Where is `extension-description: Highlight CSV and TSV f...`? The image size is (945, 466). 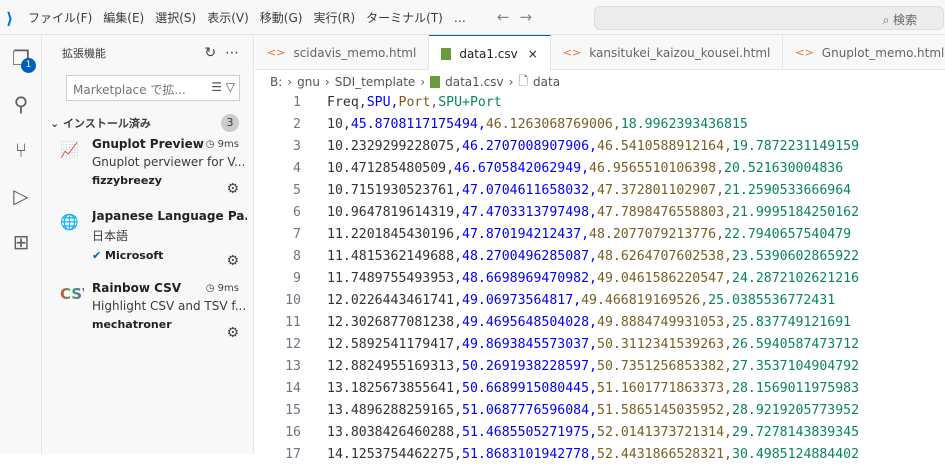 extension-description: Highlight CSV and TSV f... is located at coordinates (169, 306).